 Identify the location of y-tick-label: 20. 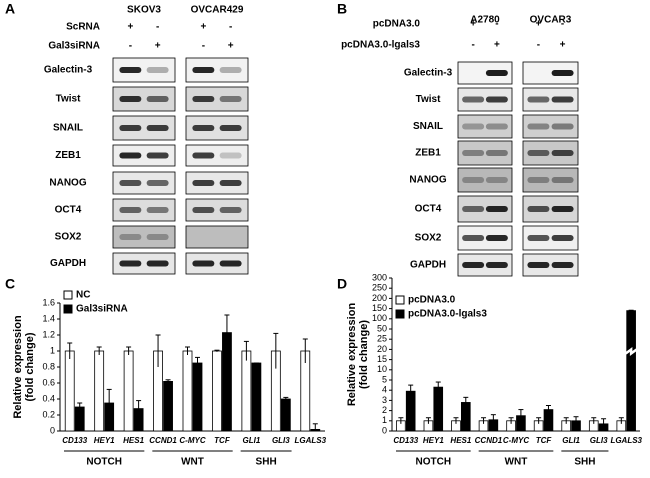
(382, 349).